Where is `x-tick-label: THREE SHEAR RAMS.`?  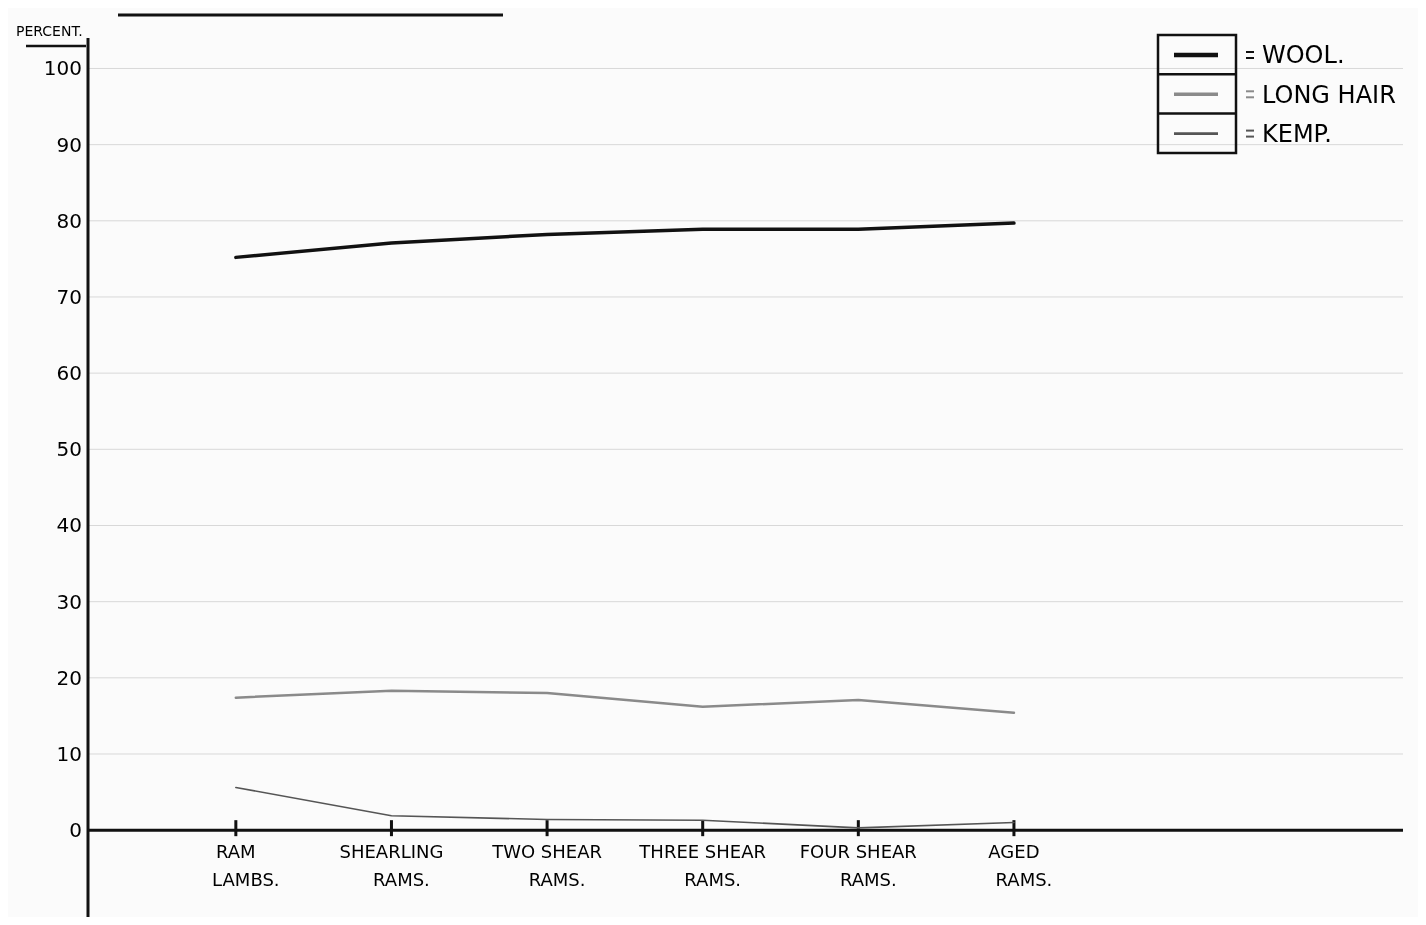
x-tick-label: THREE SHEAR RAMS. is located at coordinates (702, 866).